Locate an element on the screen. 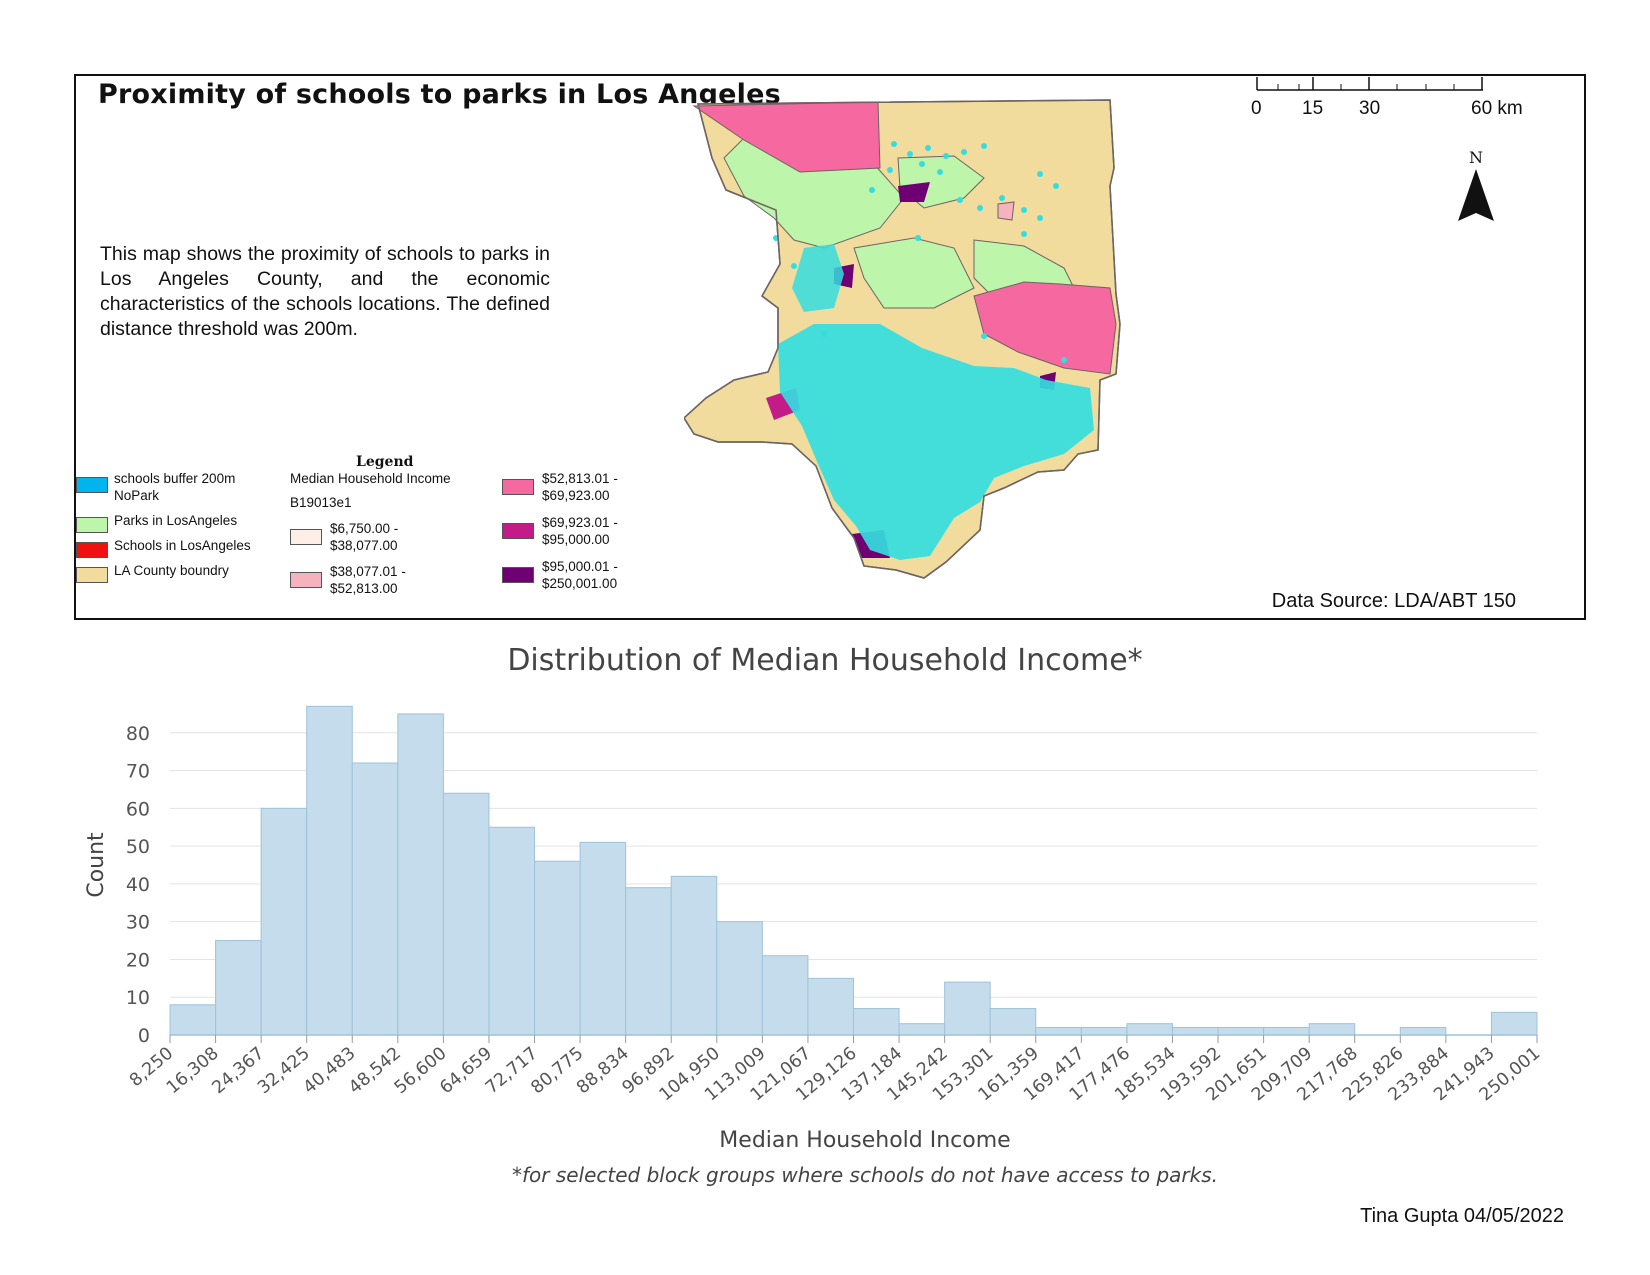  legend-income-field-name: B19013e1 is located at coordinates (321, 502).